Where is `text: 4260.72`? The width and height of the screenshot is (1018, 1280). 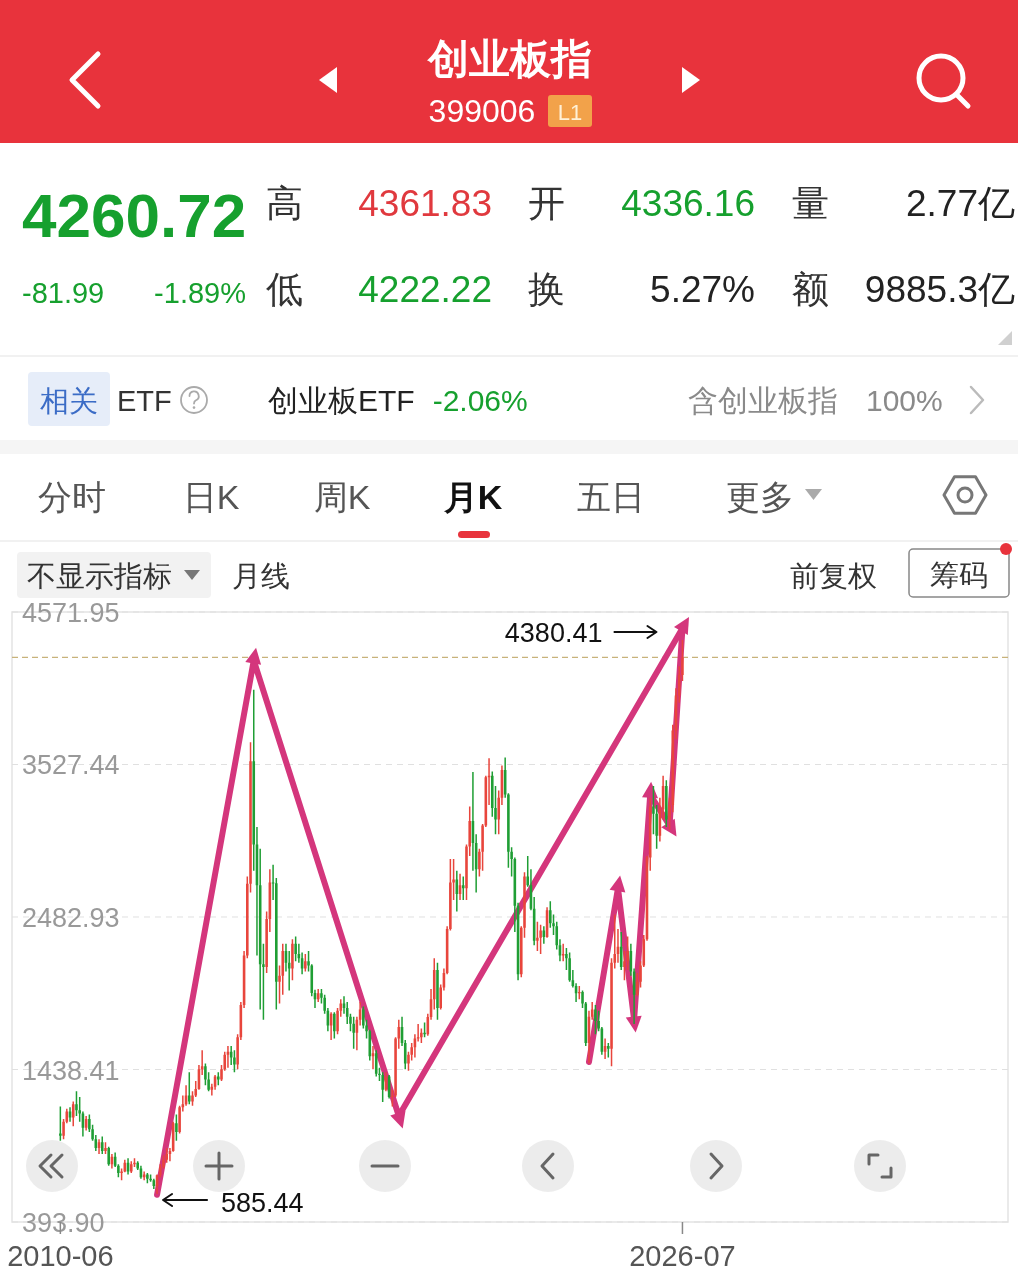
text: 4260.72 is located at coordinates (134, 215).